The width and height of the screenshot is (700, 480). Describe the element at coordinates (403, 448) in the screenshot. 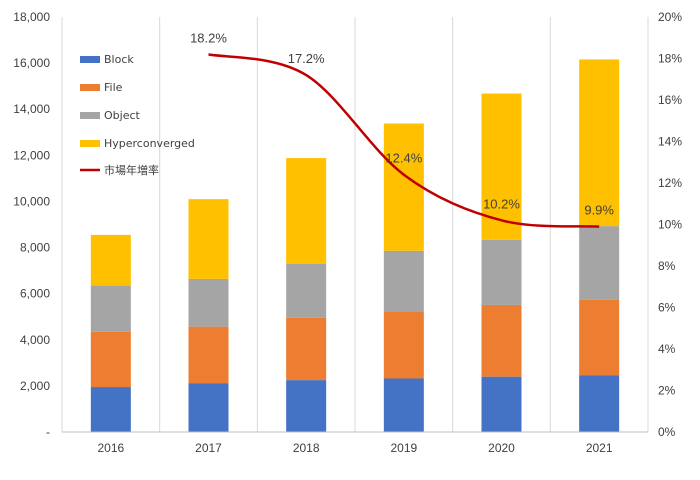

I see `x-tick-label: 2019` at that location.